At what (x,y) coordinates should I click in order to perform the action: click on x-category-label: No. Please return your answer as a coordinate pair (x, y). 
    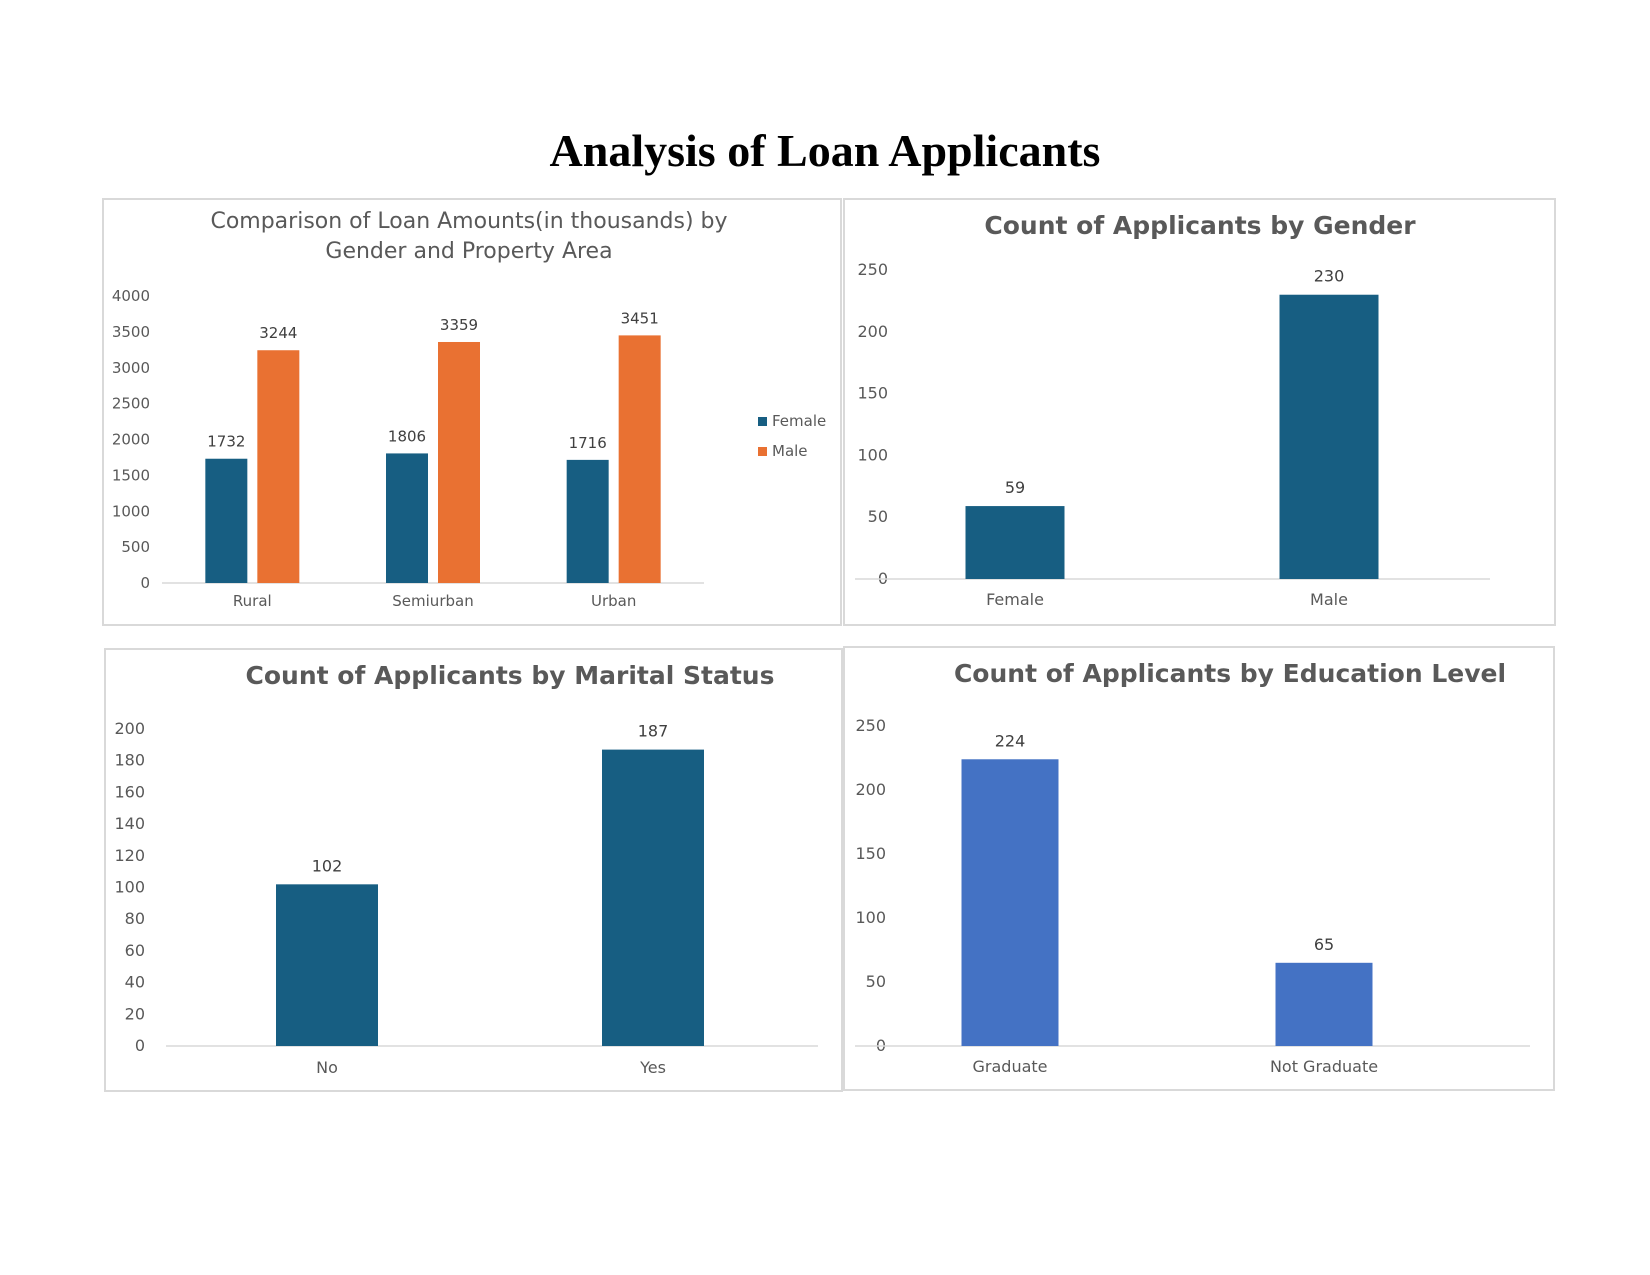
    Looking at the image, I should click on (327, 1067).